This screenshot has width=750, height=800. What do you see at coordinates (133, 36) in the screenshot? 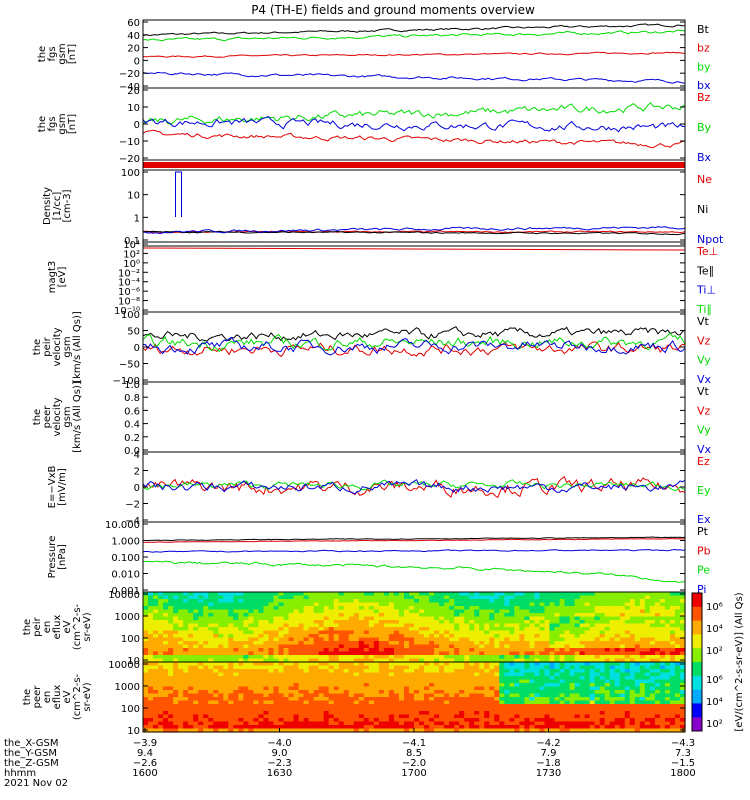
I see `y-tick-label: 40` at bounding box center [133, 36].